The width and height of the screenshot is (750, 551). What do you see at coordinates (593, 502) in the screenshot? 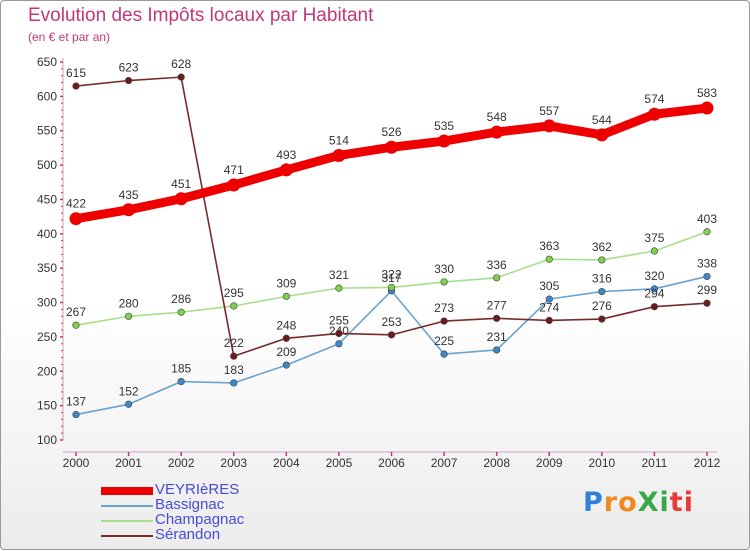
I see `logo-letter: P` at bounding box center [593, 502].